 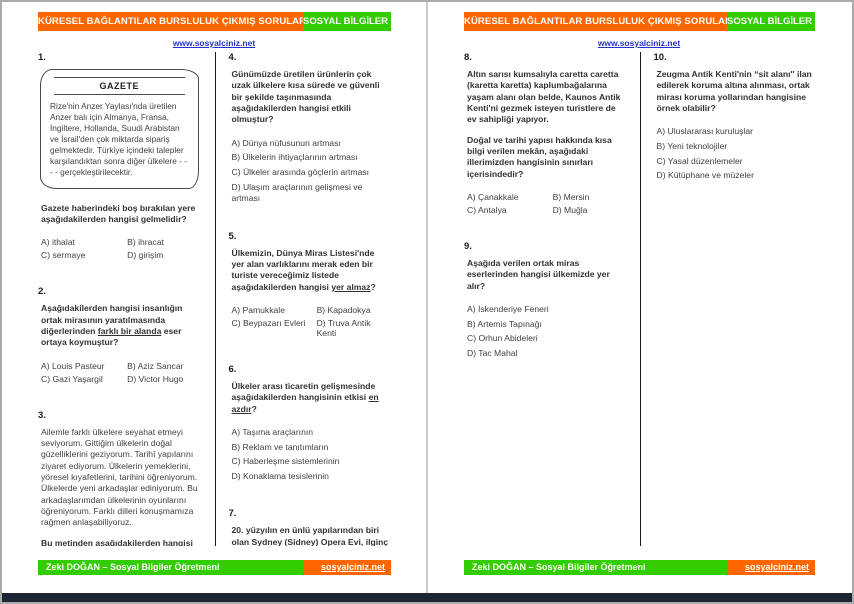 I want to click on newspaper-box-title: GAZETE, so click(x=119, y=86).